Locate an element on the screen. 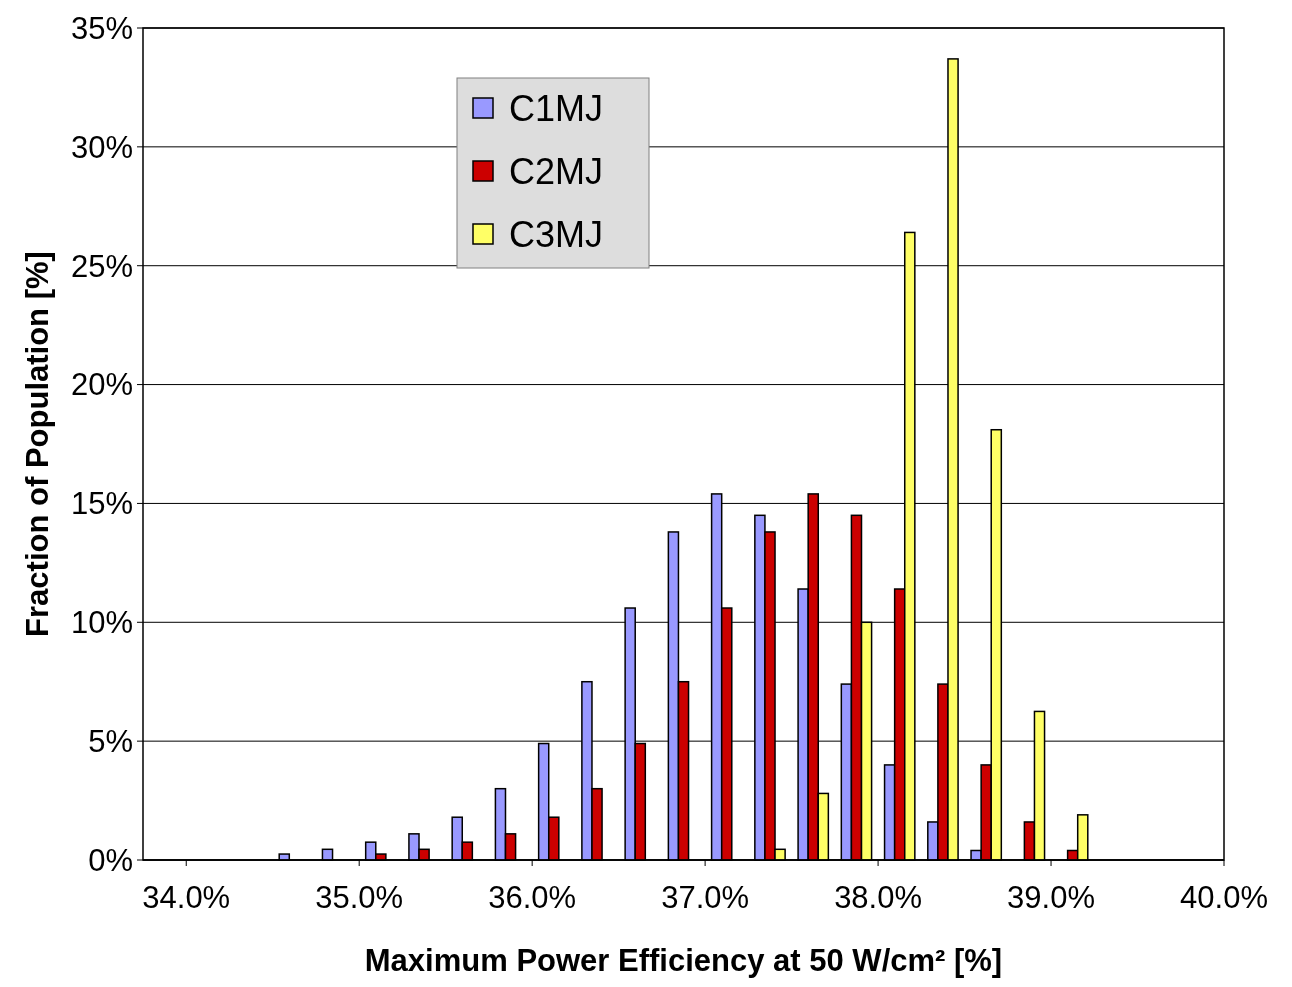  x-tick-label: 39.0% is located at coordinates (1051, 897).